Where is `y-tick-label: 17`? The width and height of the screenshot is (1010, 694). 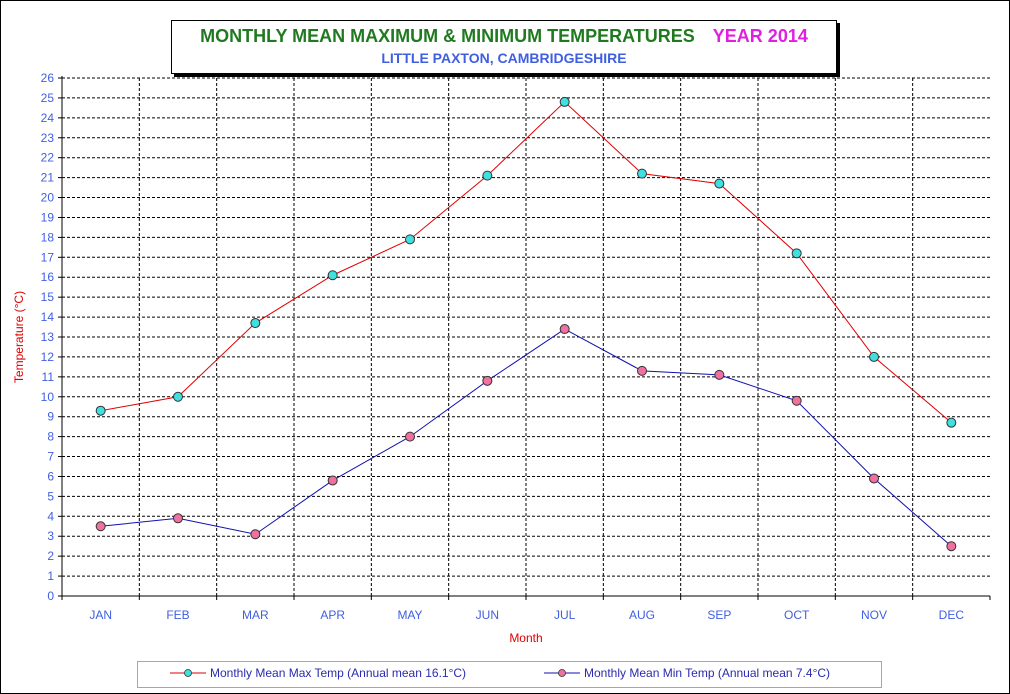
y-tick-label: 17 is located at coordinates (48, 257).